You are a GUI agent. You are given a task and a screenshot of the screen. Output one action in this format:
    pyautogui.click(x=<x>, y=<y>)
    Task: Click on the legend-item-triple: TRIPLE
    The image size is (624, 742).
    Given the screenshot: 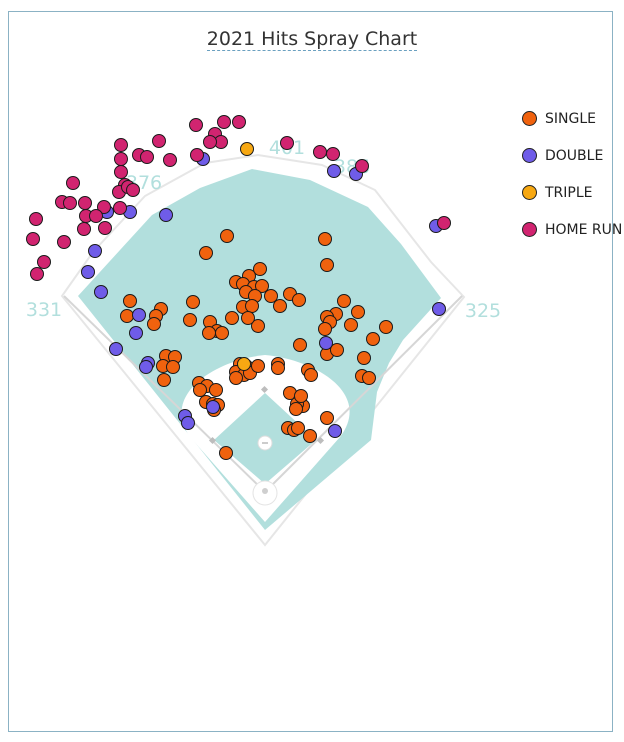 What is the action you would take?
    pyautogui.click(x=572, y=192)
    